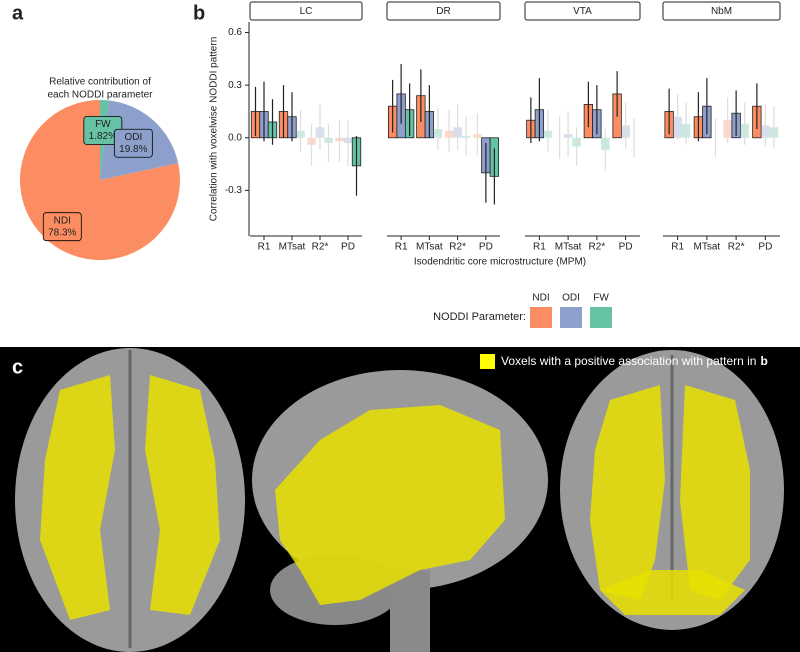 Image resolution: width=800 pixels, height=652 pixels. I want to click on pie-title: each NODDI parameter, so click(100, 95).